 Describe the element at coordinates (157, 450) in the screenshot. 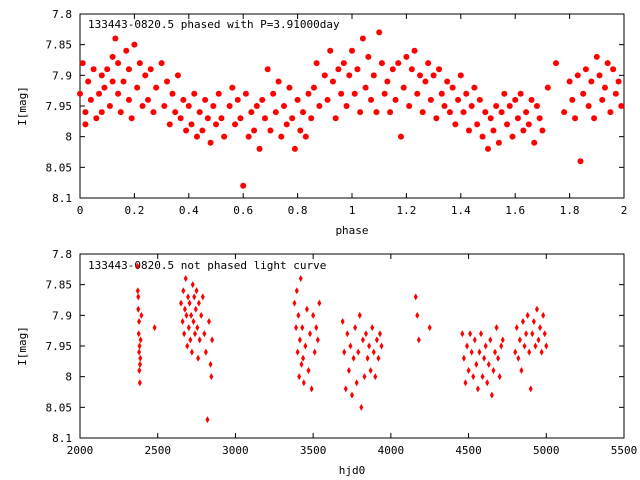

I see `x-tick-label: 2500` at that location.